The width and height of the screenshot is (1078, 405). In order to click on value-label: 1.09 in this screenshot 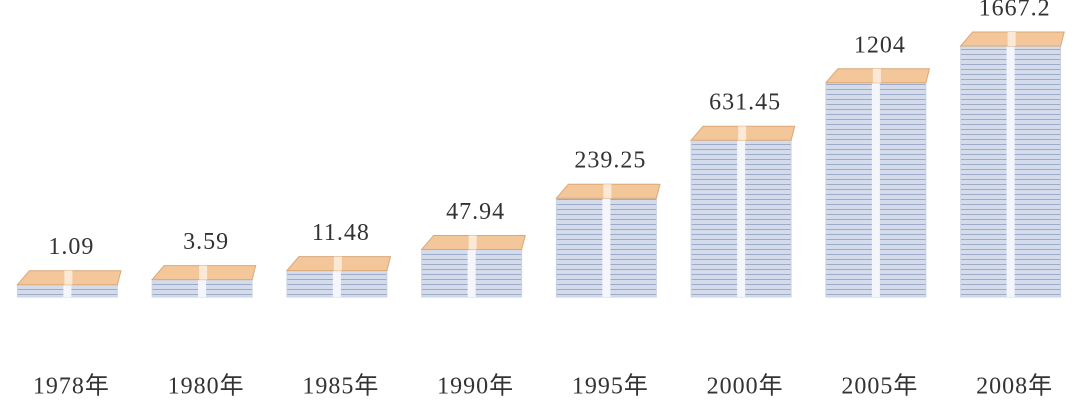, I will do `click(71, 247)`.